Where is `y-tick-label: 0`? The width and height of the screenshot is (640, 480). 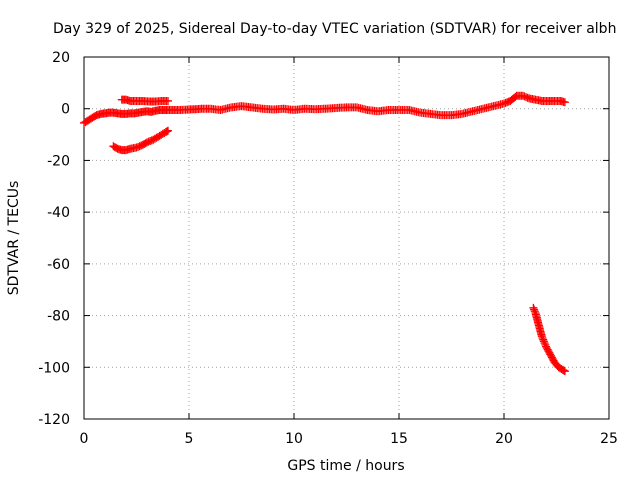
y-tick-label: 0 is located at coordinates (65, 110).